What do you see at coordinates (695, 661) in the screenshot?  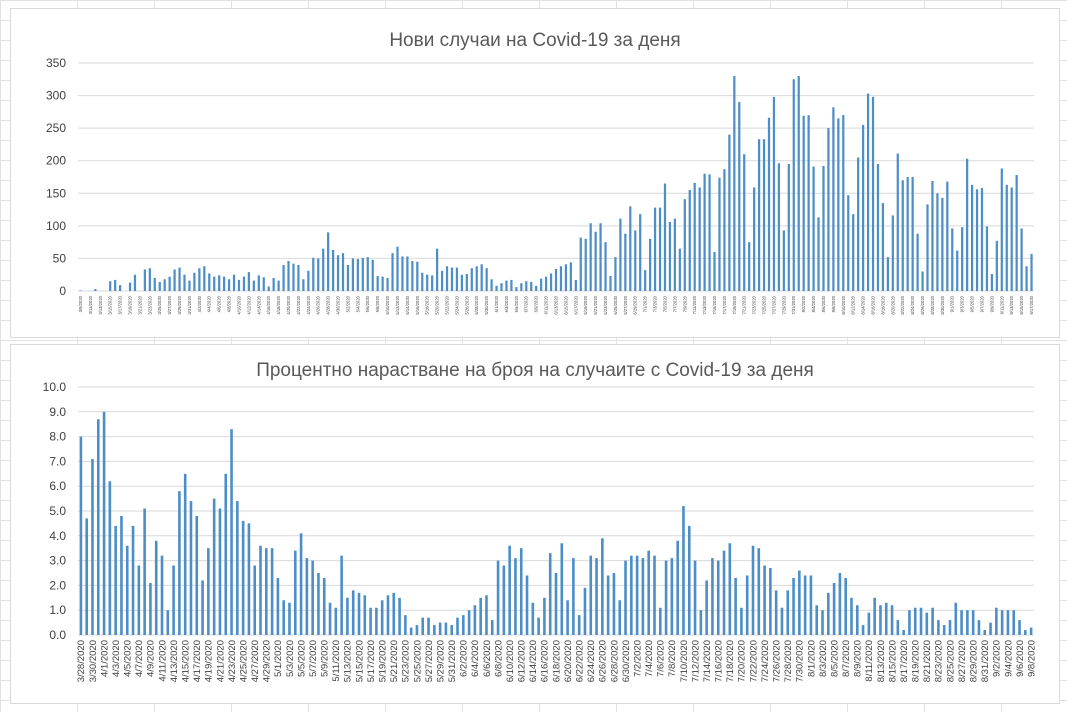 I see `x-tick-label: 7/12/2020` at bounding box center [695, 661].